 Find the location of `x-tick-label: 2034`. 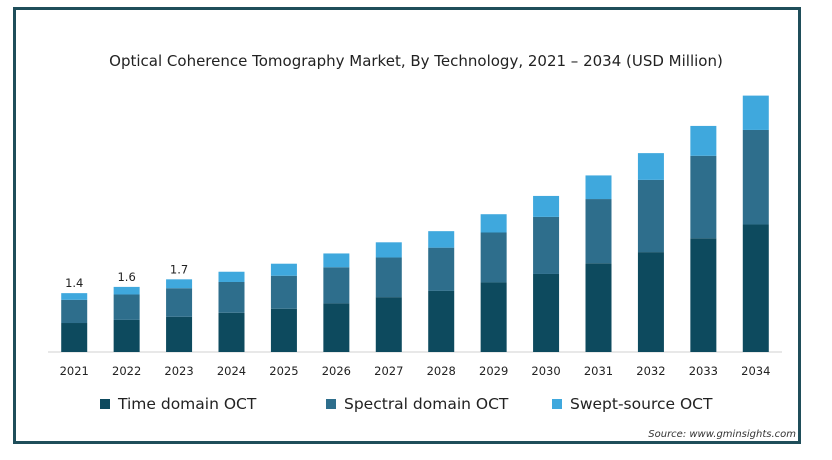

x-tick-label: 2034 is located at coordinates (755, 371).